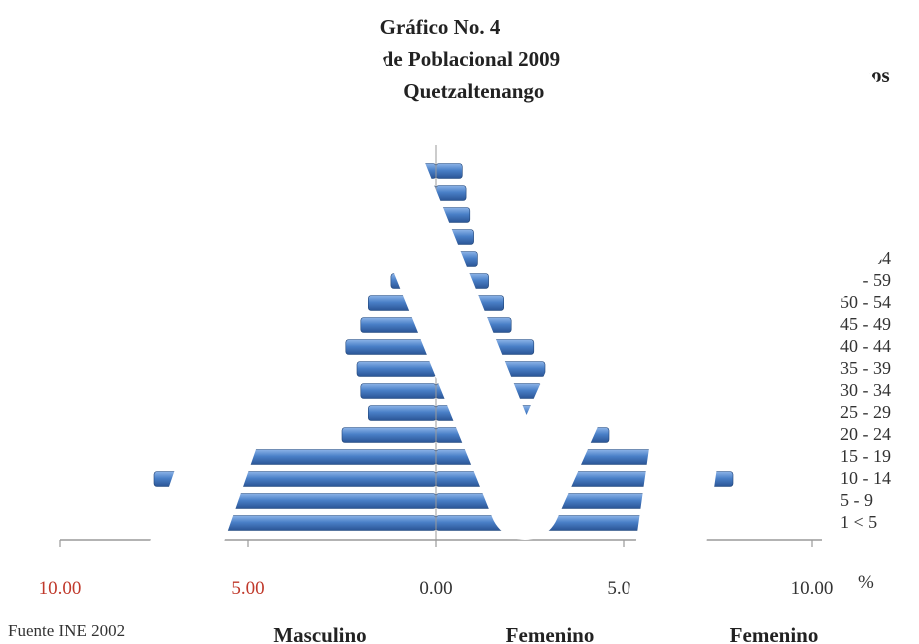 This screenshot has height=644, width=919. What do you see at coordinates (865, 368) in the screenshot?
I see `age-group-label-7: 35 - 39` at bounding box center [865, 368].